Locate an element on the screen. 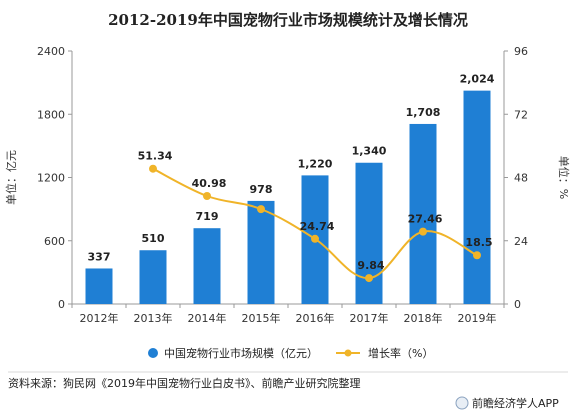  y-left-tick-label: 600 is located at coordinates (54, 241).